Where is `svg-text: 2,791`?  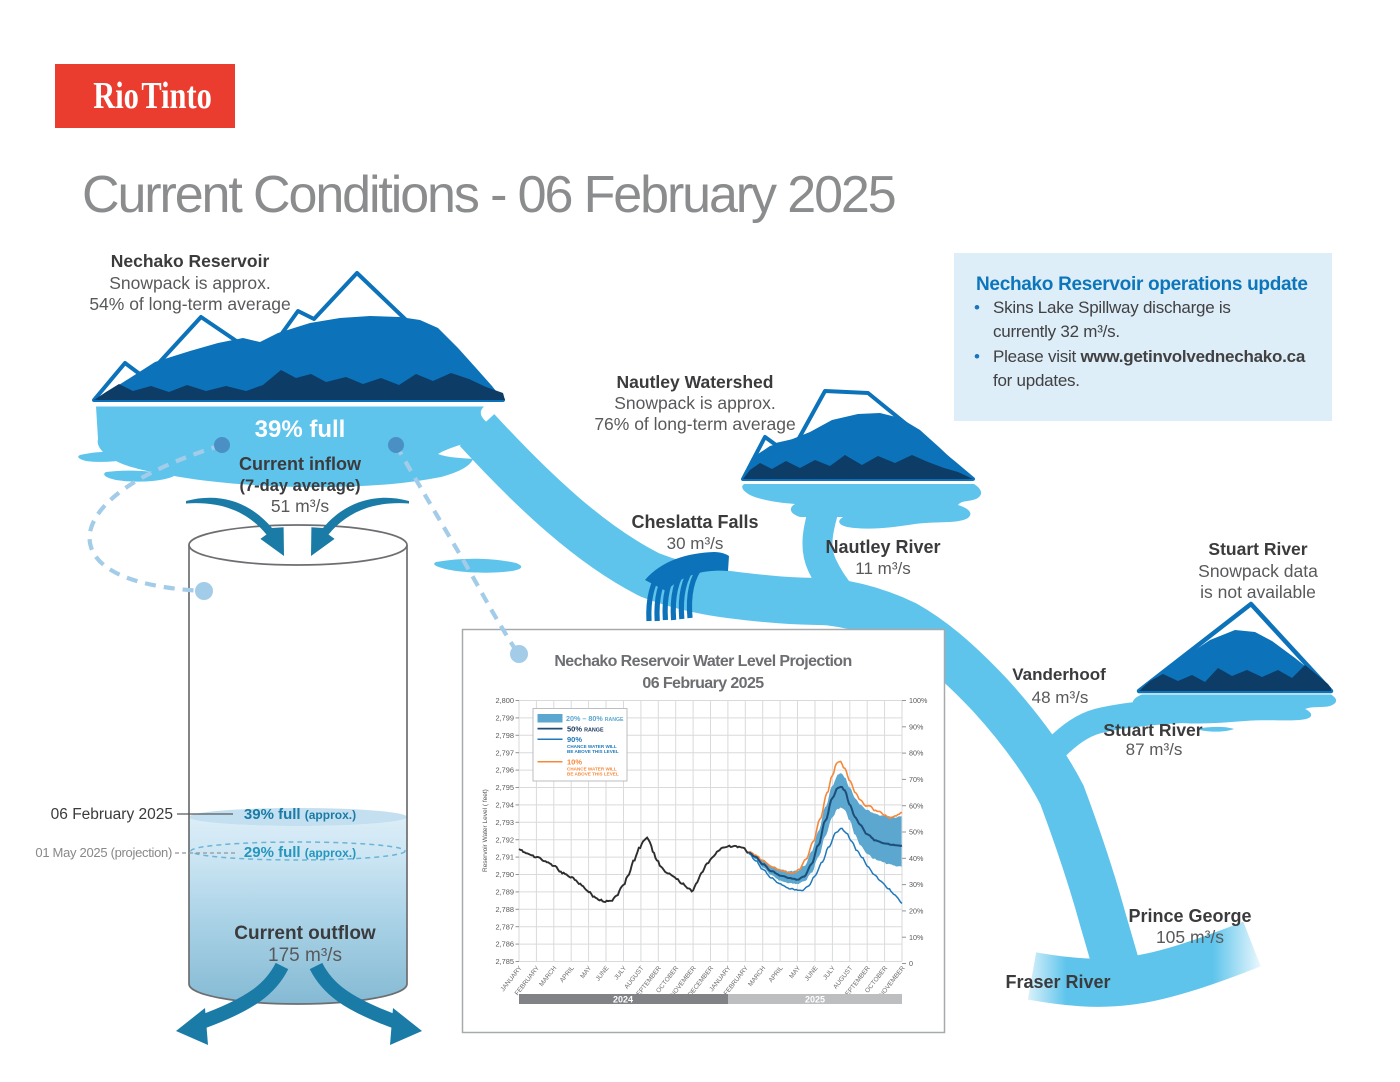 svg-text: 2,791 is located at coordinates (505, 857).